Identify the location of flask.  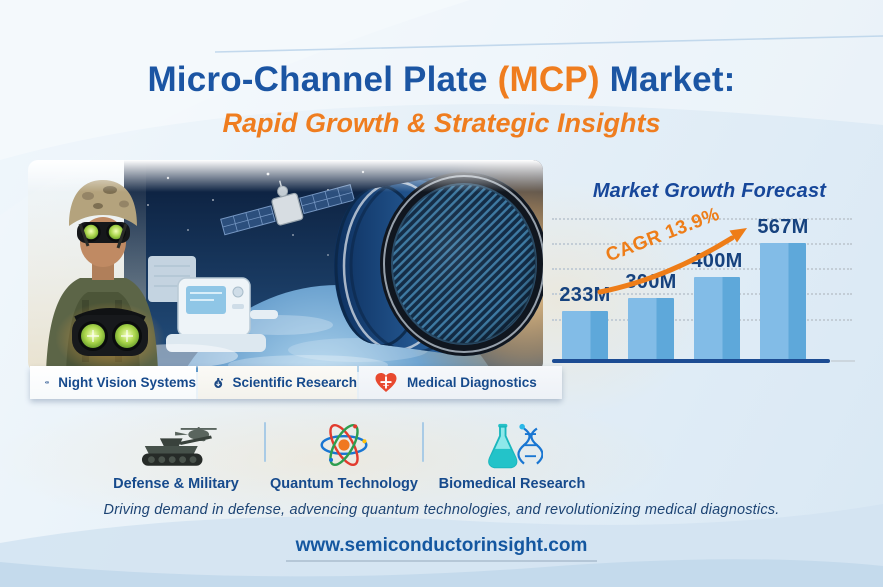
(503, 446).